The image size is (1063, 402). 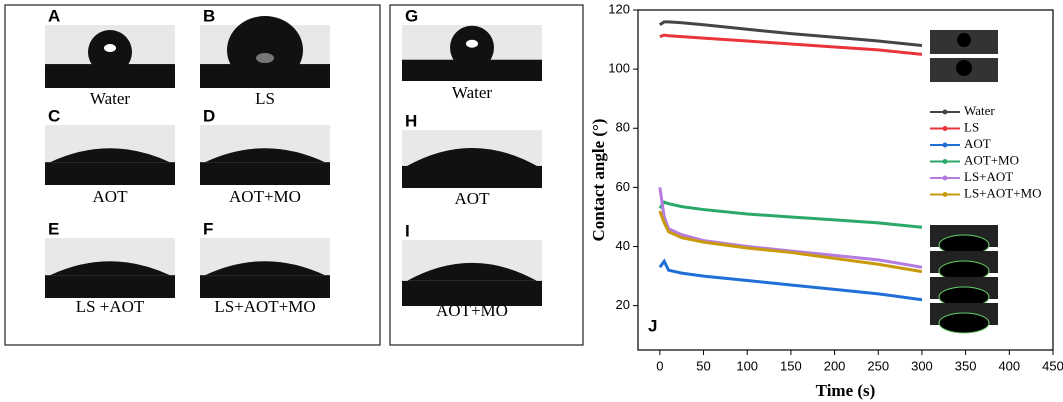 What do you see at coordinates (264, 306) in the screenshot?
I see `panel-caption: LS+AOT+MO` at bounding box center [264, 306].